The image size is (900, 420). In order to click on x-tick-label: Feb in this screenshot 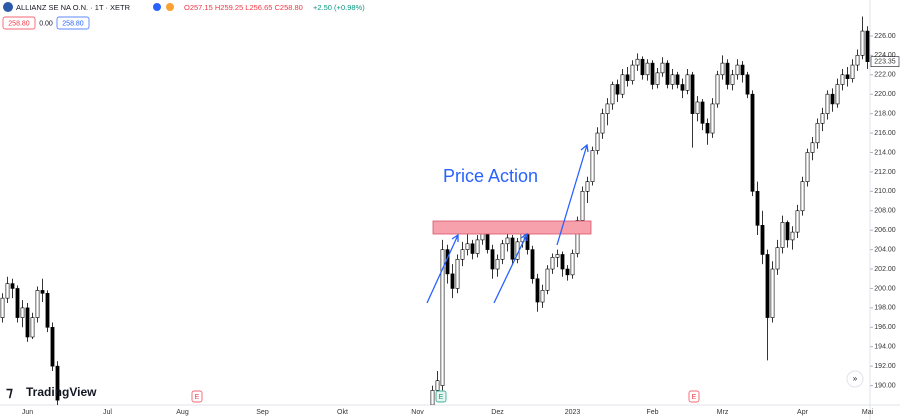, I will do `click(652, 412)`.